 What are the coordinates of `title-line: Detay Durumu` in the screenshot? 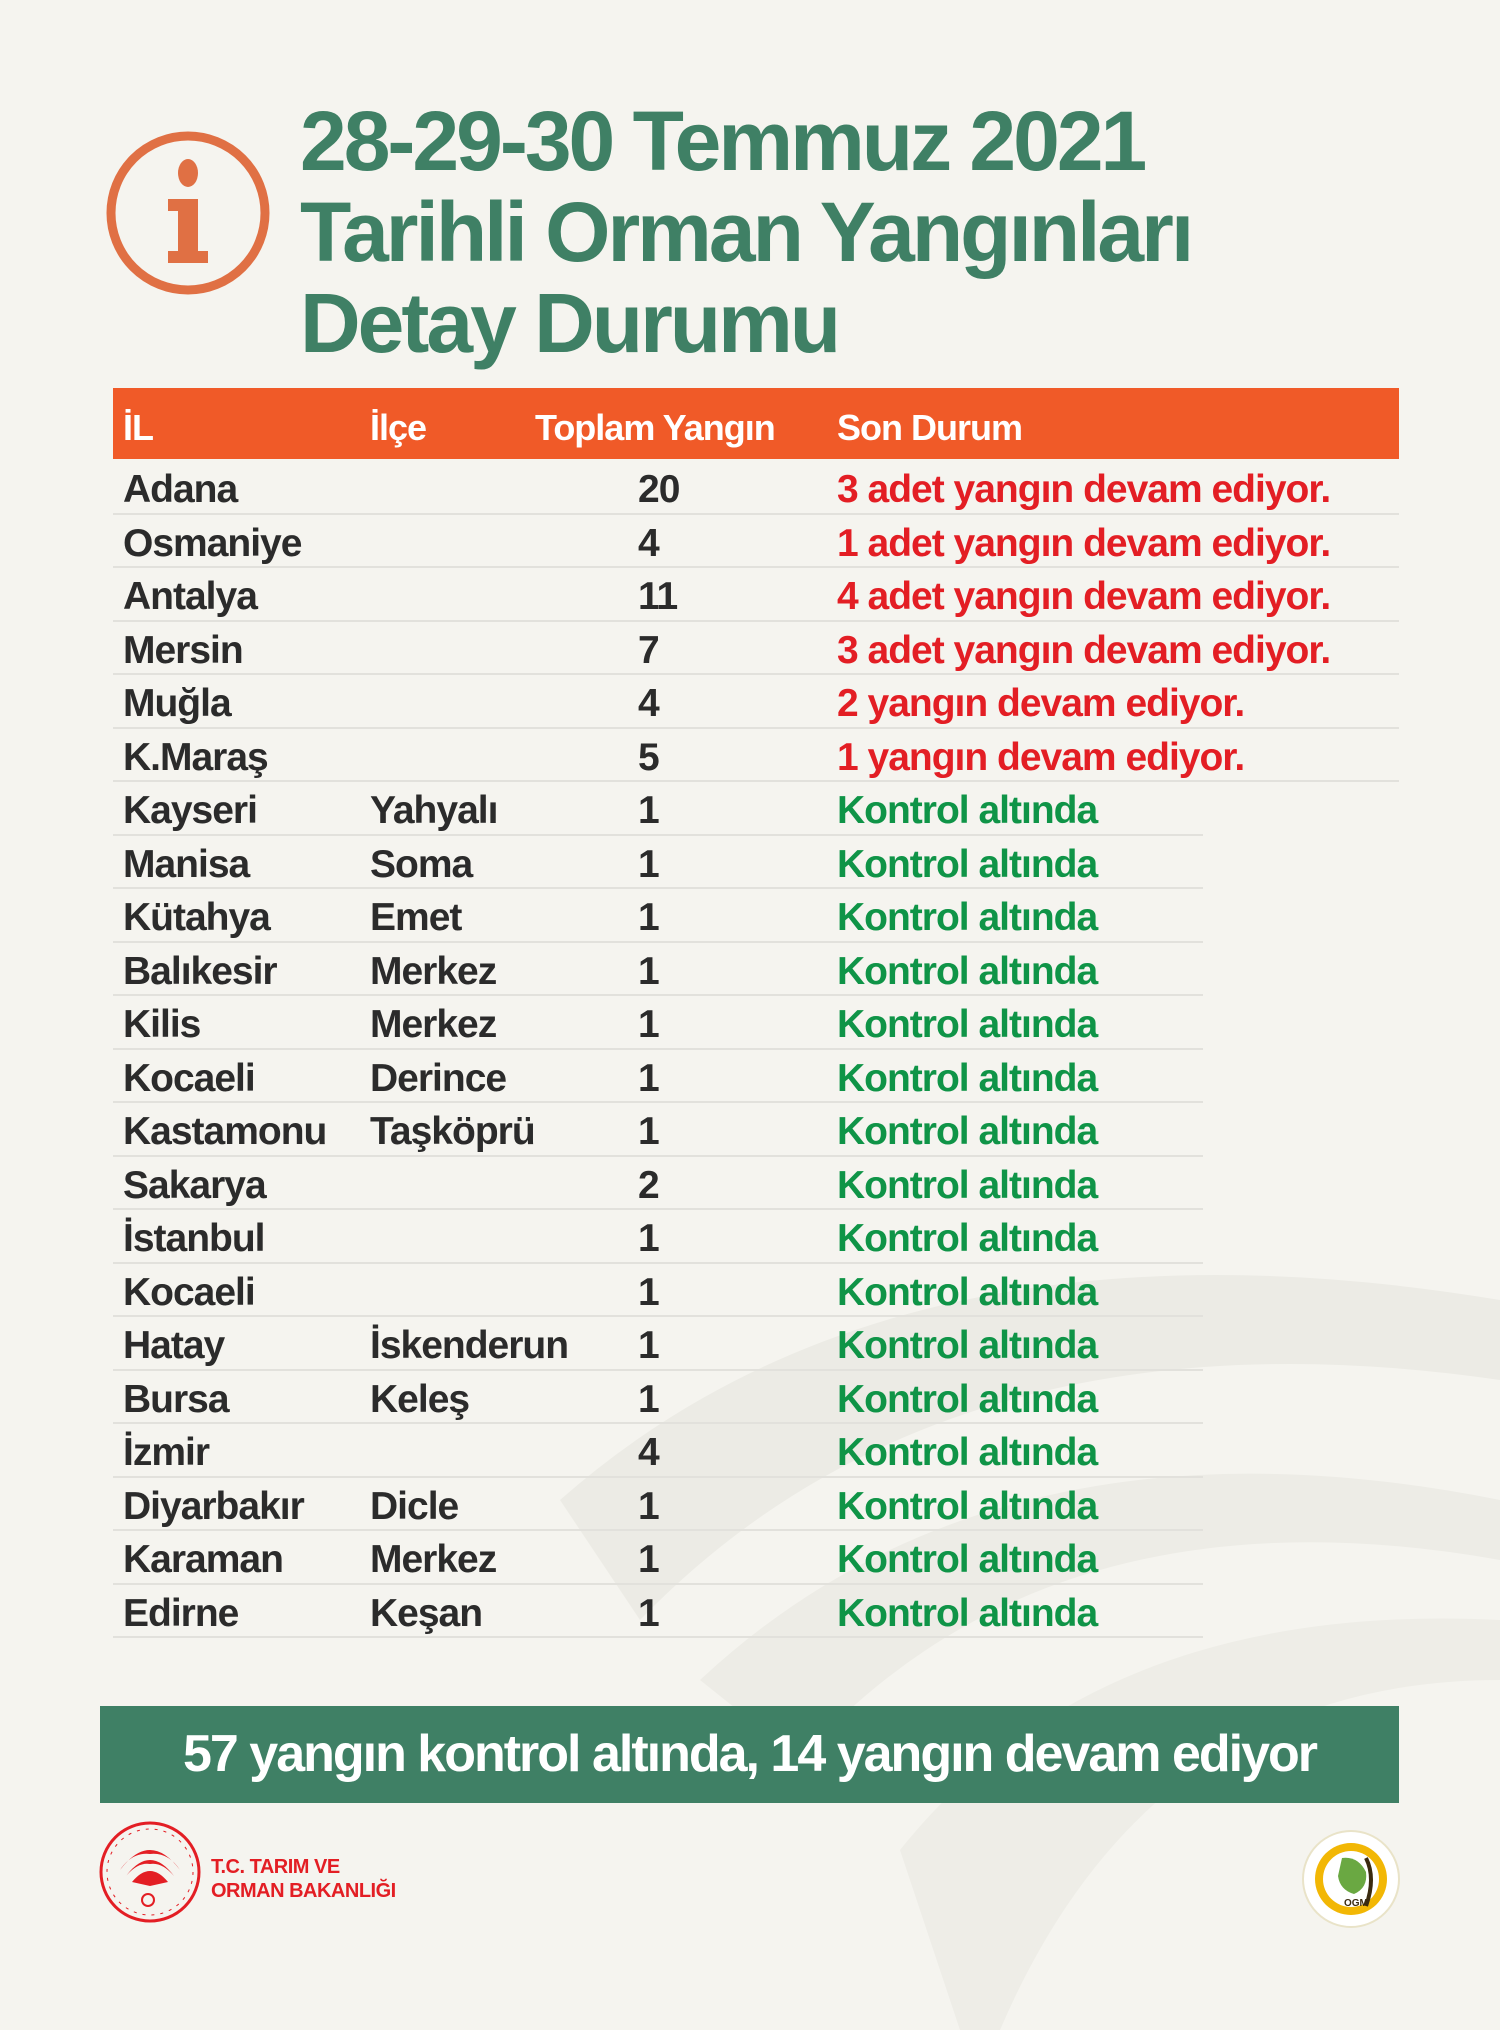 It's located at (570, 323).